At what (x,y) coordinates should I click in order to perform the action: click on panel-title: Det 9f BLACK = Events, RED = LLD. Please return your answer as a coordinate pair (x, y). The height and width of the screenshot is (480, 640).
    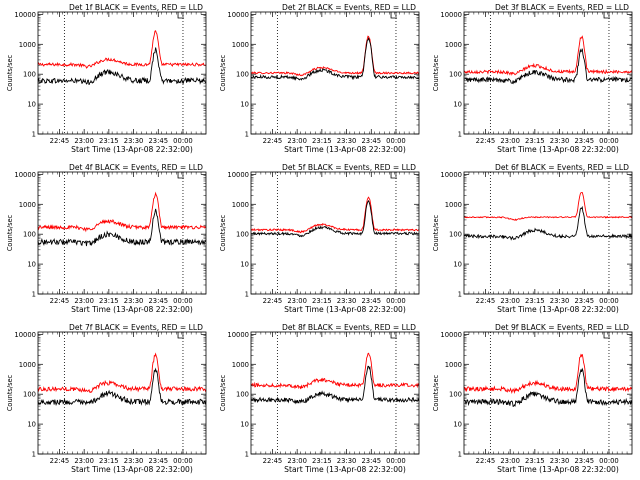
    Looking at the image, I should click on (562, 327).